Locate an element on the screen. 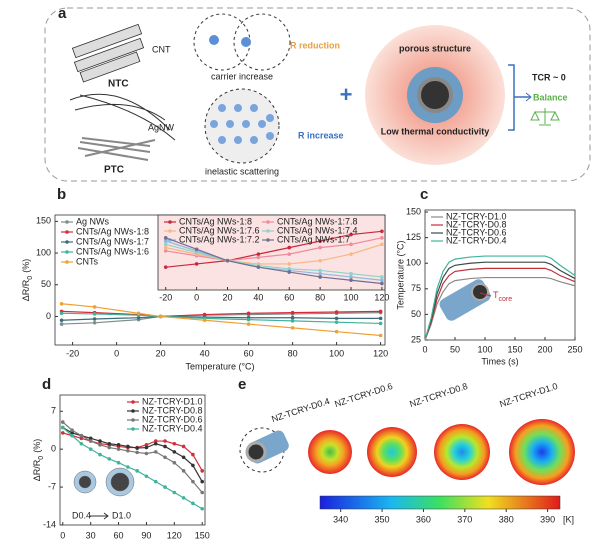 This screenshot has width=600, height=539. x-tick-label: 100 is located at coordinates (336, 353).